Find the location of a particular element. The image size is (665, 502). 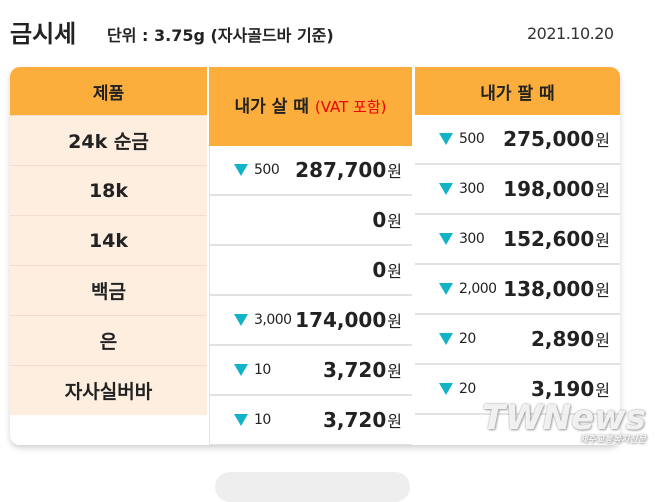

price-change: 2,000 is located at coordinates (478, 289).